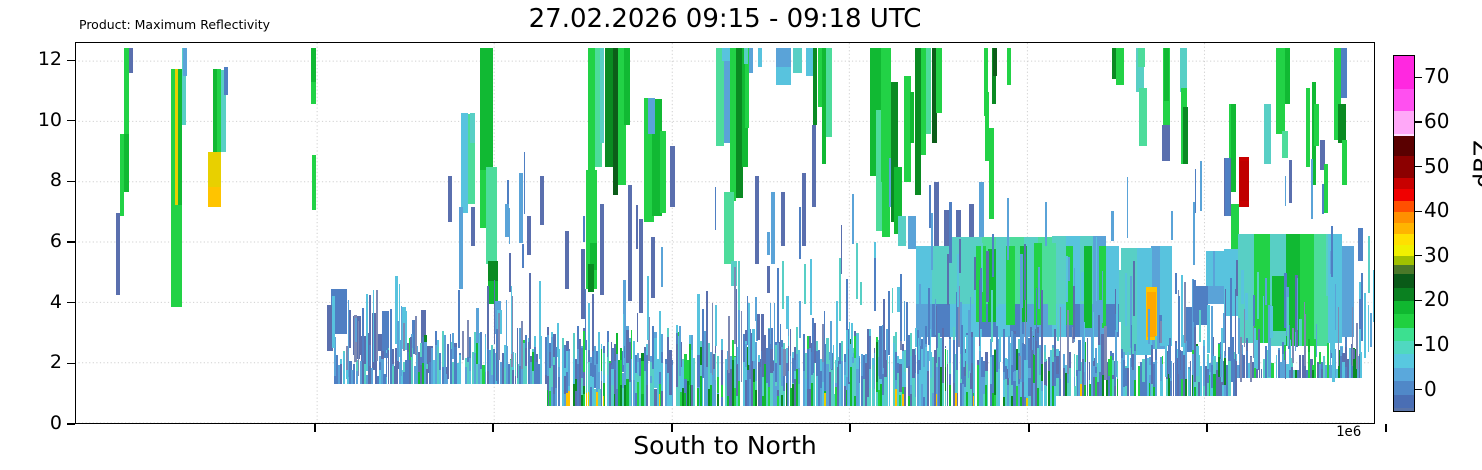  I want to click on colorbar, so click(1404, 233).